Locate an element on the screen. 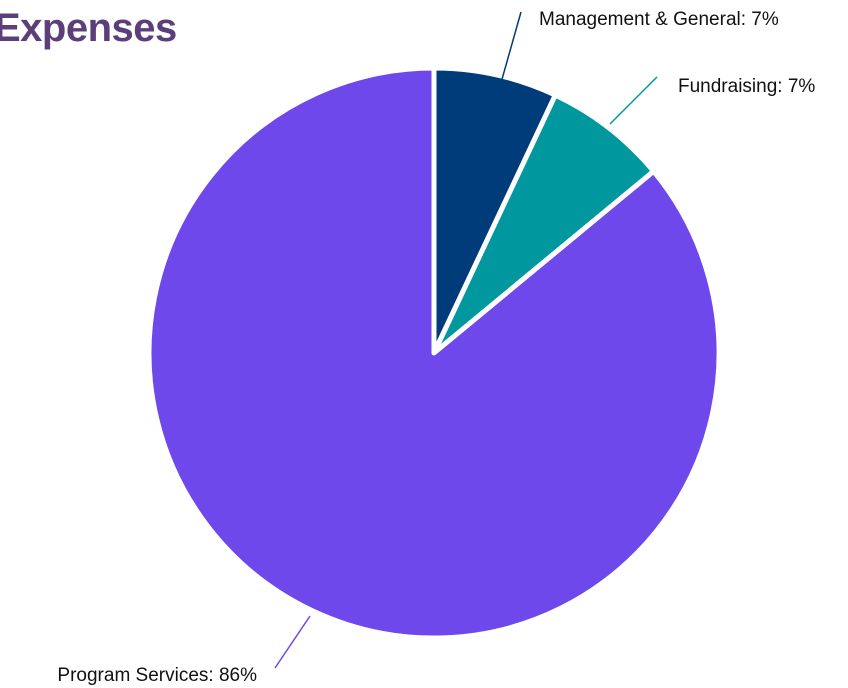  slice-label-management-general: Management & General: 7% is located at coordinates (659, 19).